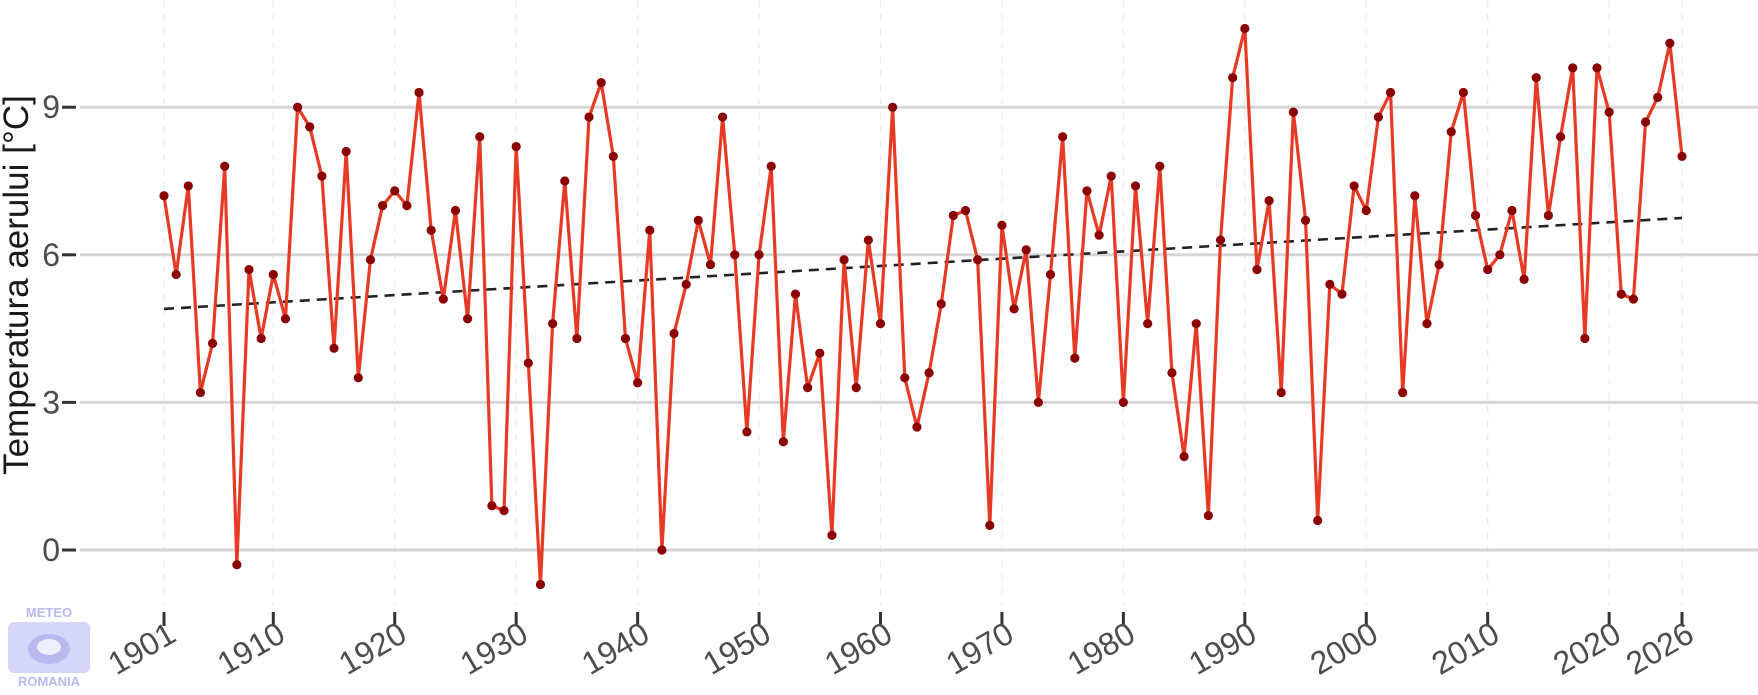 This screenshot has width=1758, height=695. Describe the element at coordinates (1344, 648) in the screenshot. I see `x-tick-label: 2000` at that location.